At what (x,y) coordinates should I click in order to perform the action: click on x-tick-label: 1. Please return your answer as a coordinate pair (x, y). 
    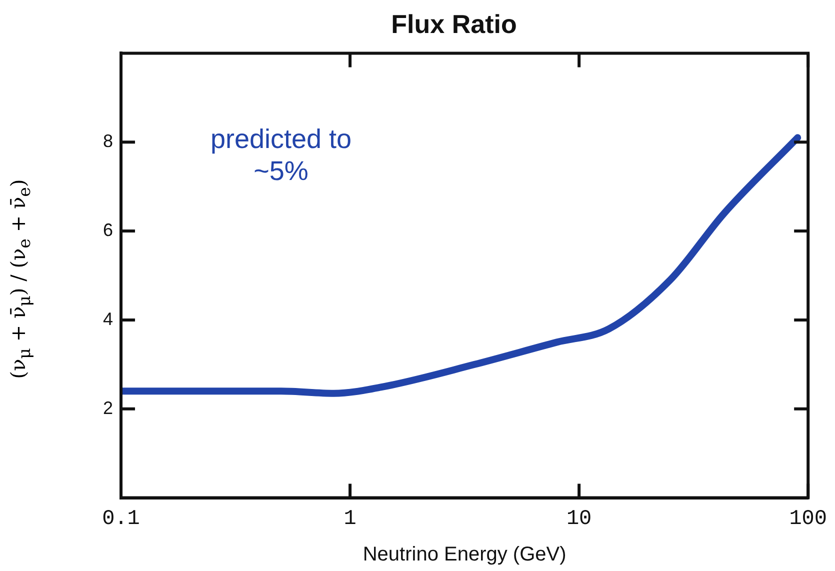
    Looking at the image, I should click on (350, 519).